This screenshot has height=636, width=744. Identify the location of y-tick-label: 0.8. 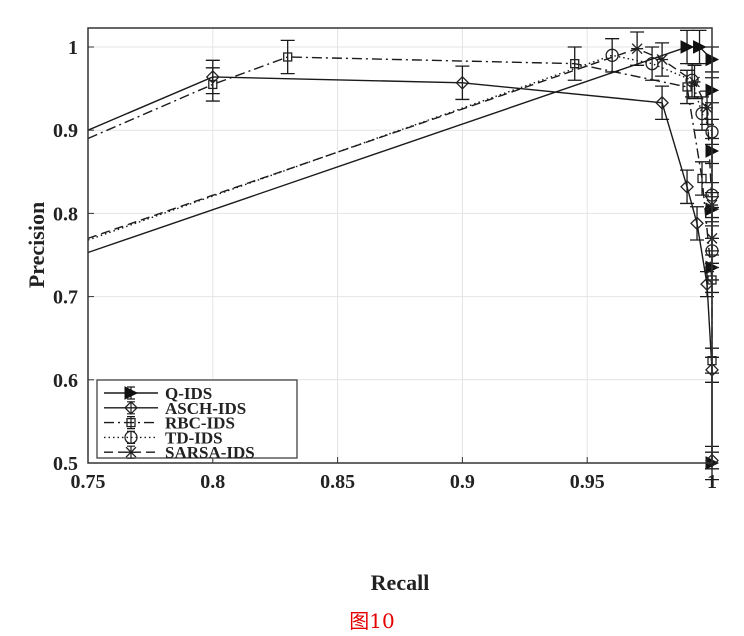
(65, 214).